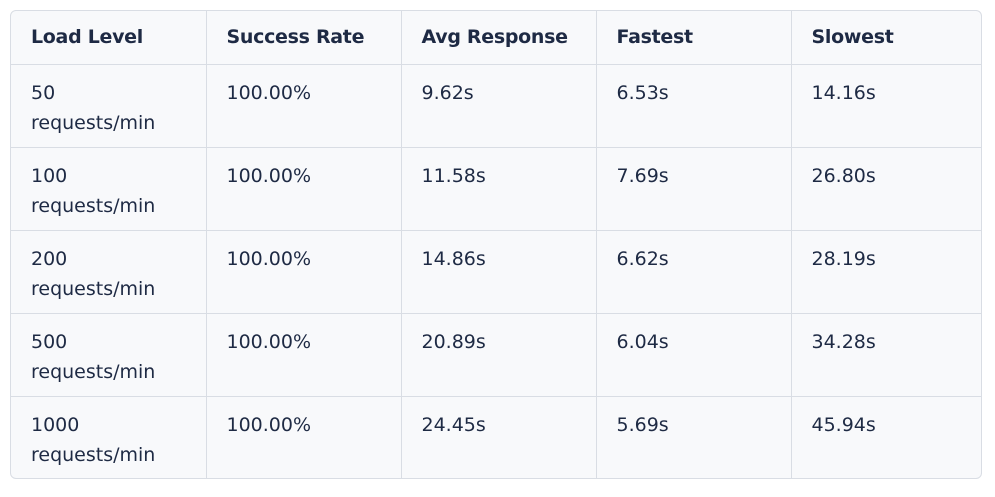 This screenshot has width=995, height=497. What do you see at coordinates (886, 106) in the screenshot?
I see `cell-slowest: 14.16s` at bounding box center [886, 106].